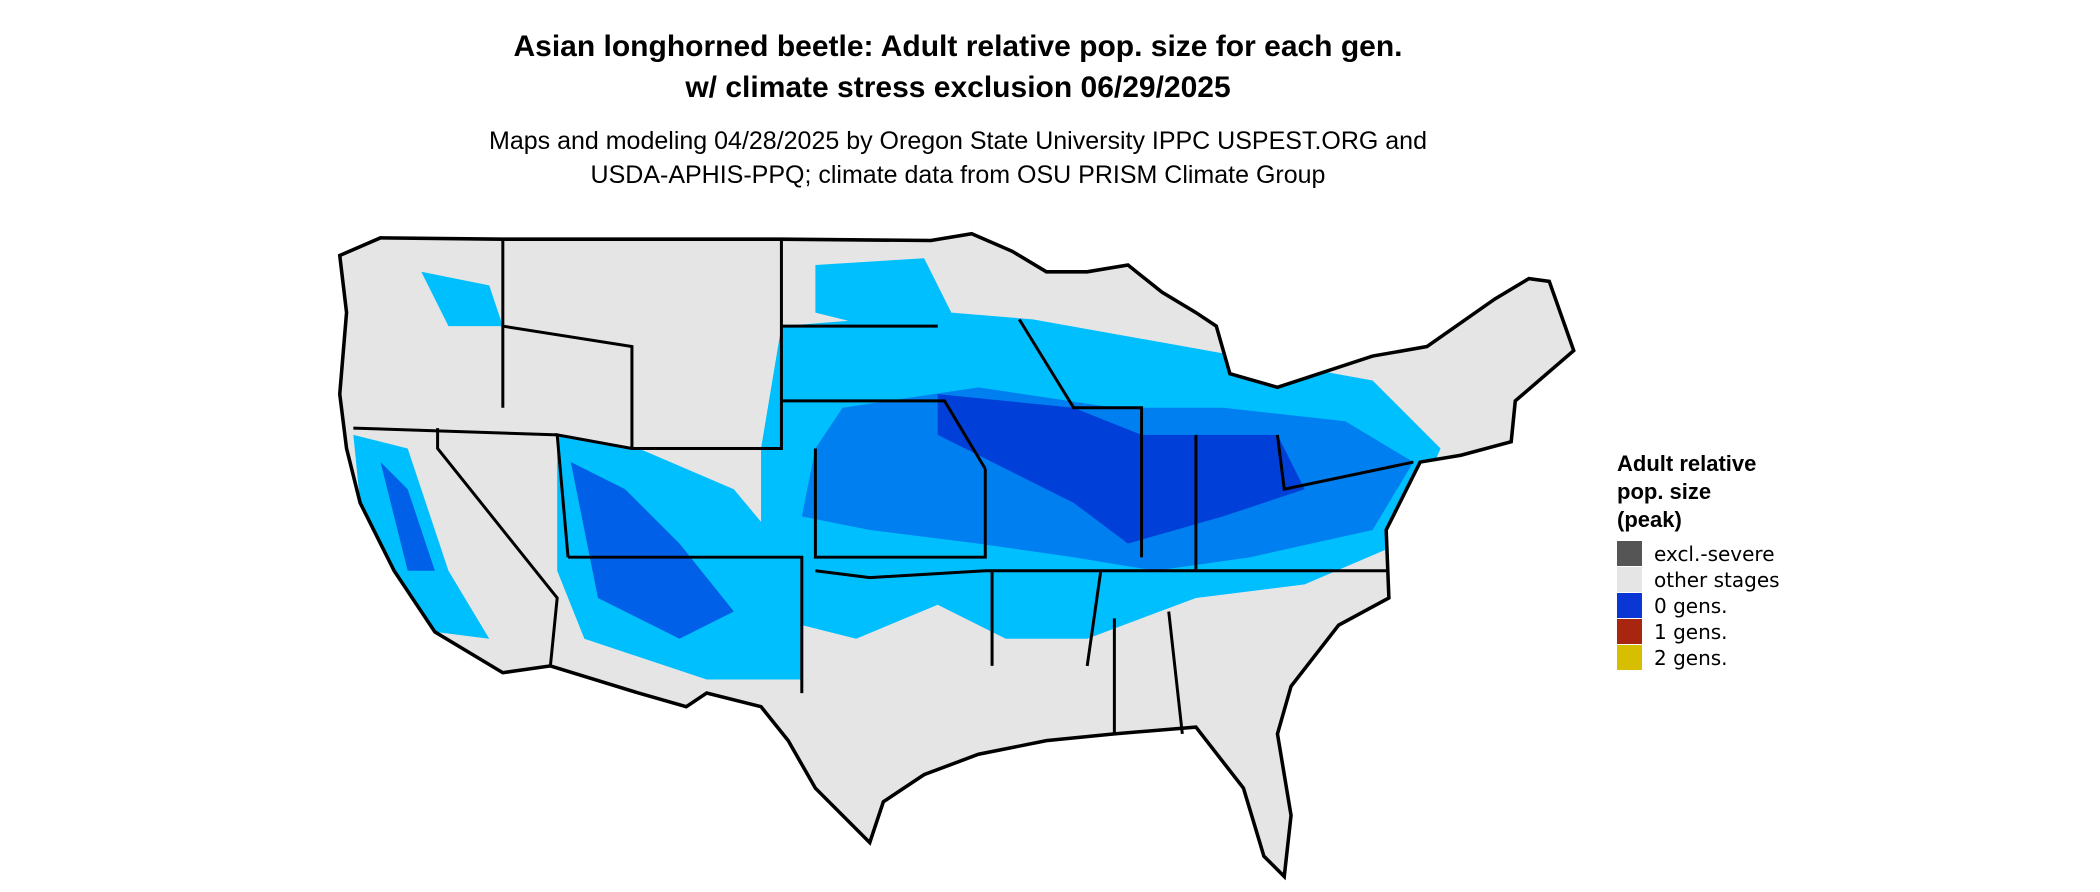 This screenshot has height=892, width=2100. I want to click on legend-label: excl.-severe, so click(1714, 554).